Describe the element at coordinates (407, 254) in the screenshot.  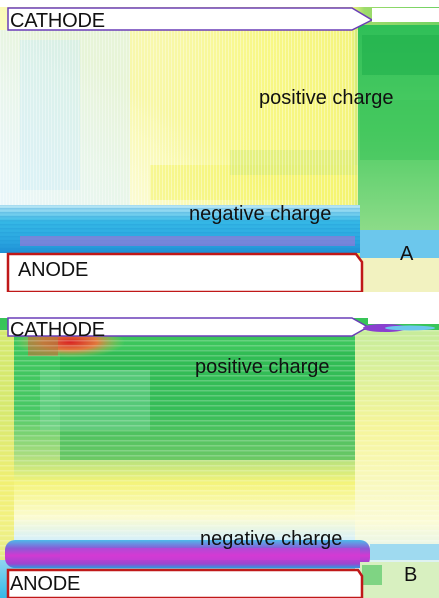
I see `panel-letter: A` at that location.